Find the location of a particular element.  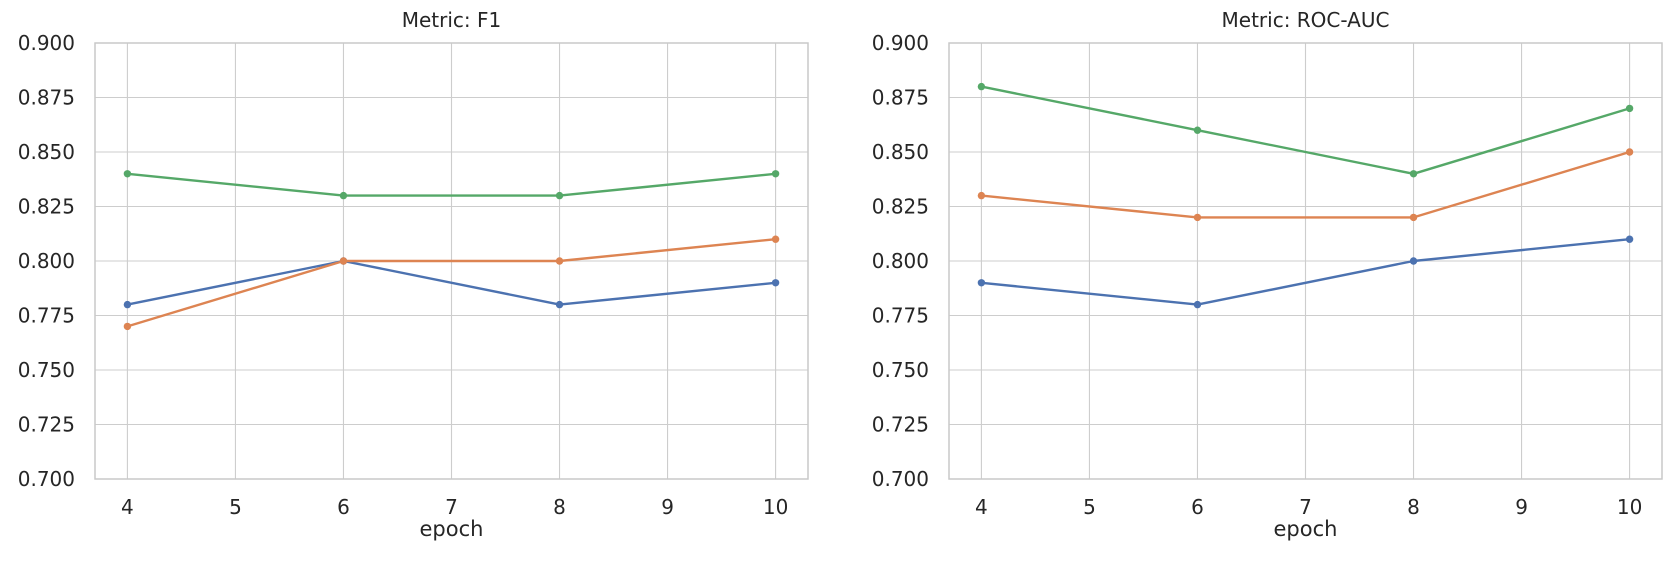

chart-title-f1: Metric: F1 is located at coordinates (451, 20).